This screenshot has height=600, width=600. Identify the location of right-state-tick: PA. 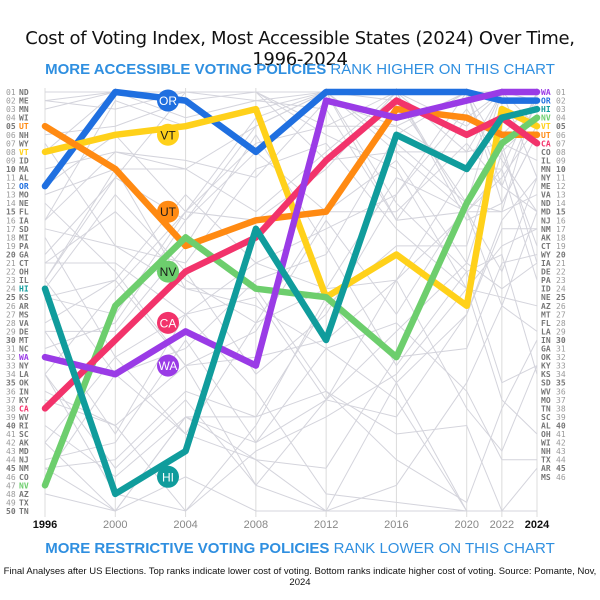
(546, 280).